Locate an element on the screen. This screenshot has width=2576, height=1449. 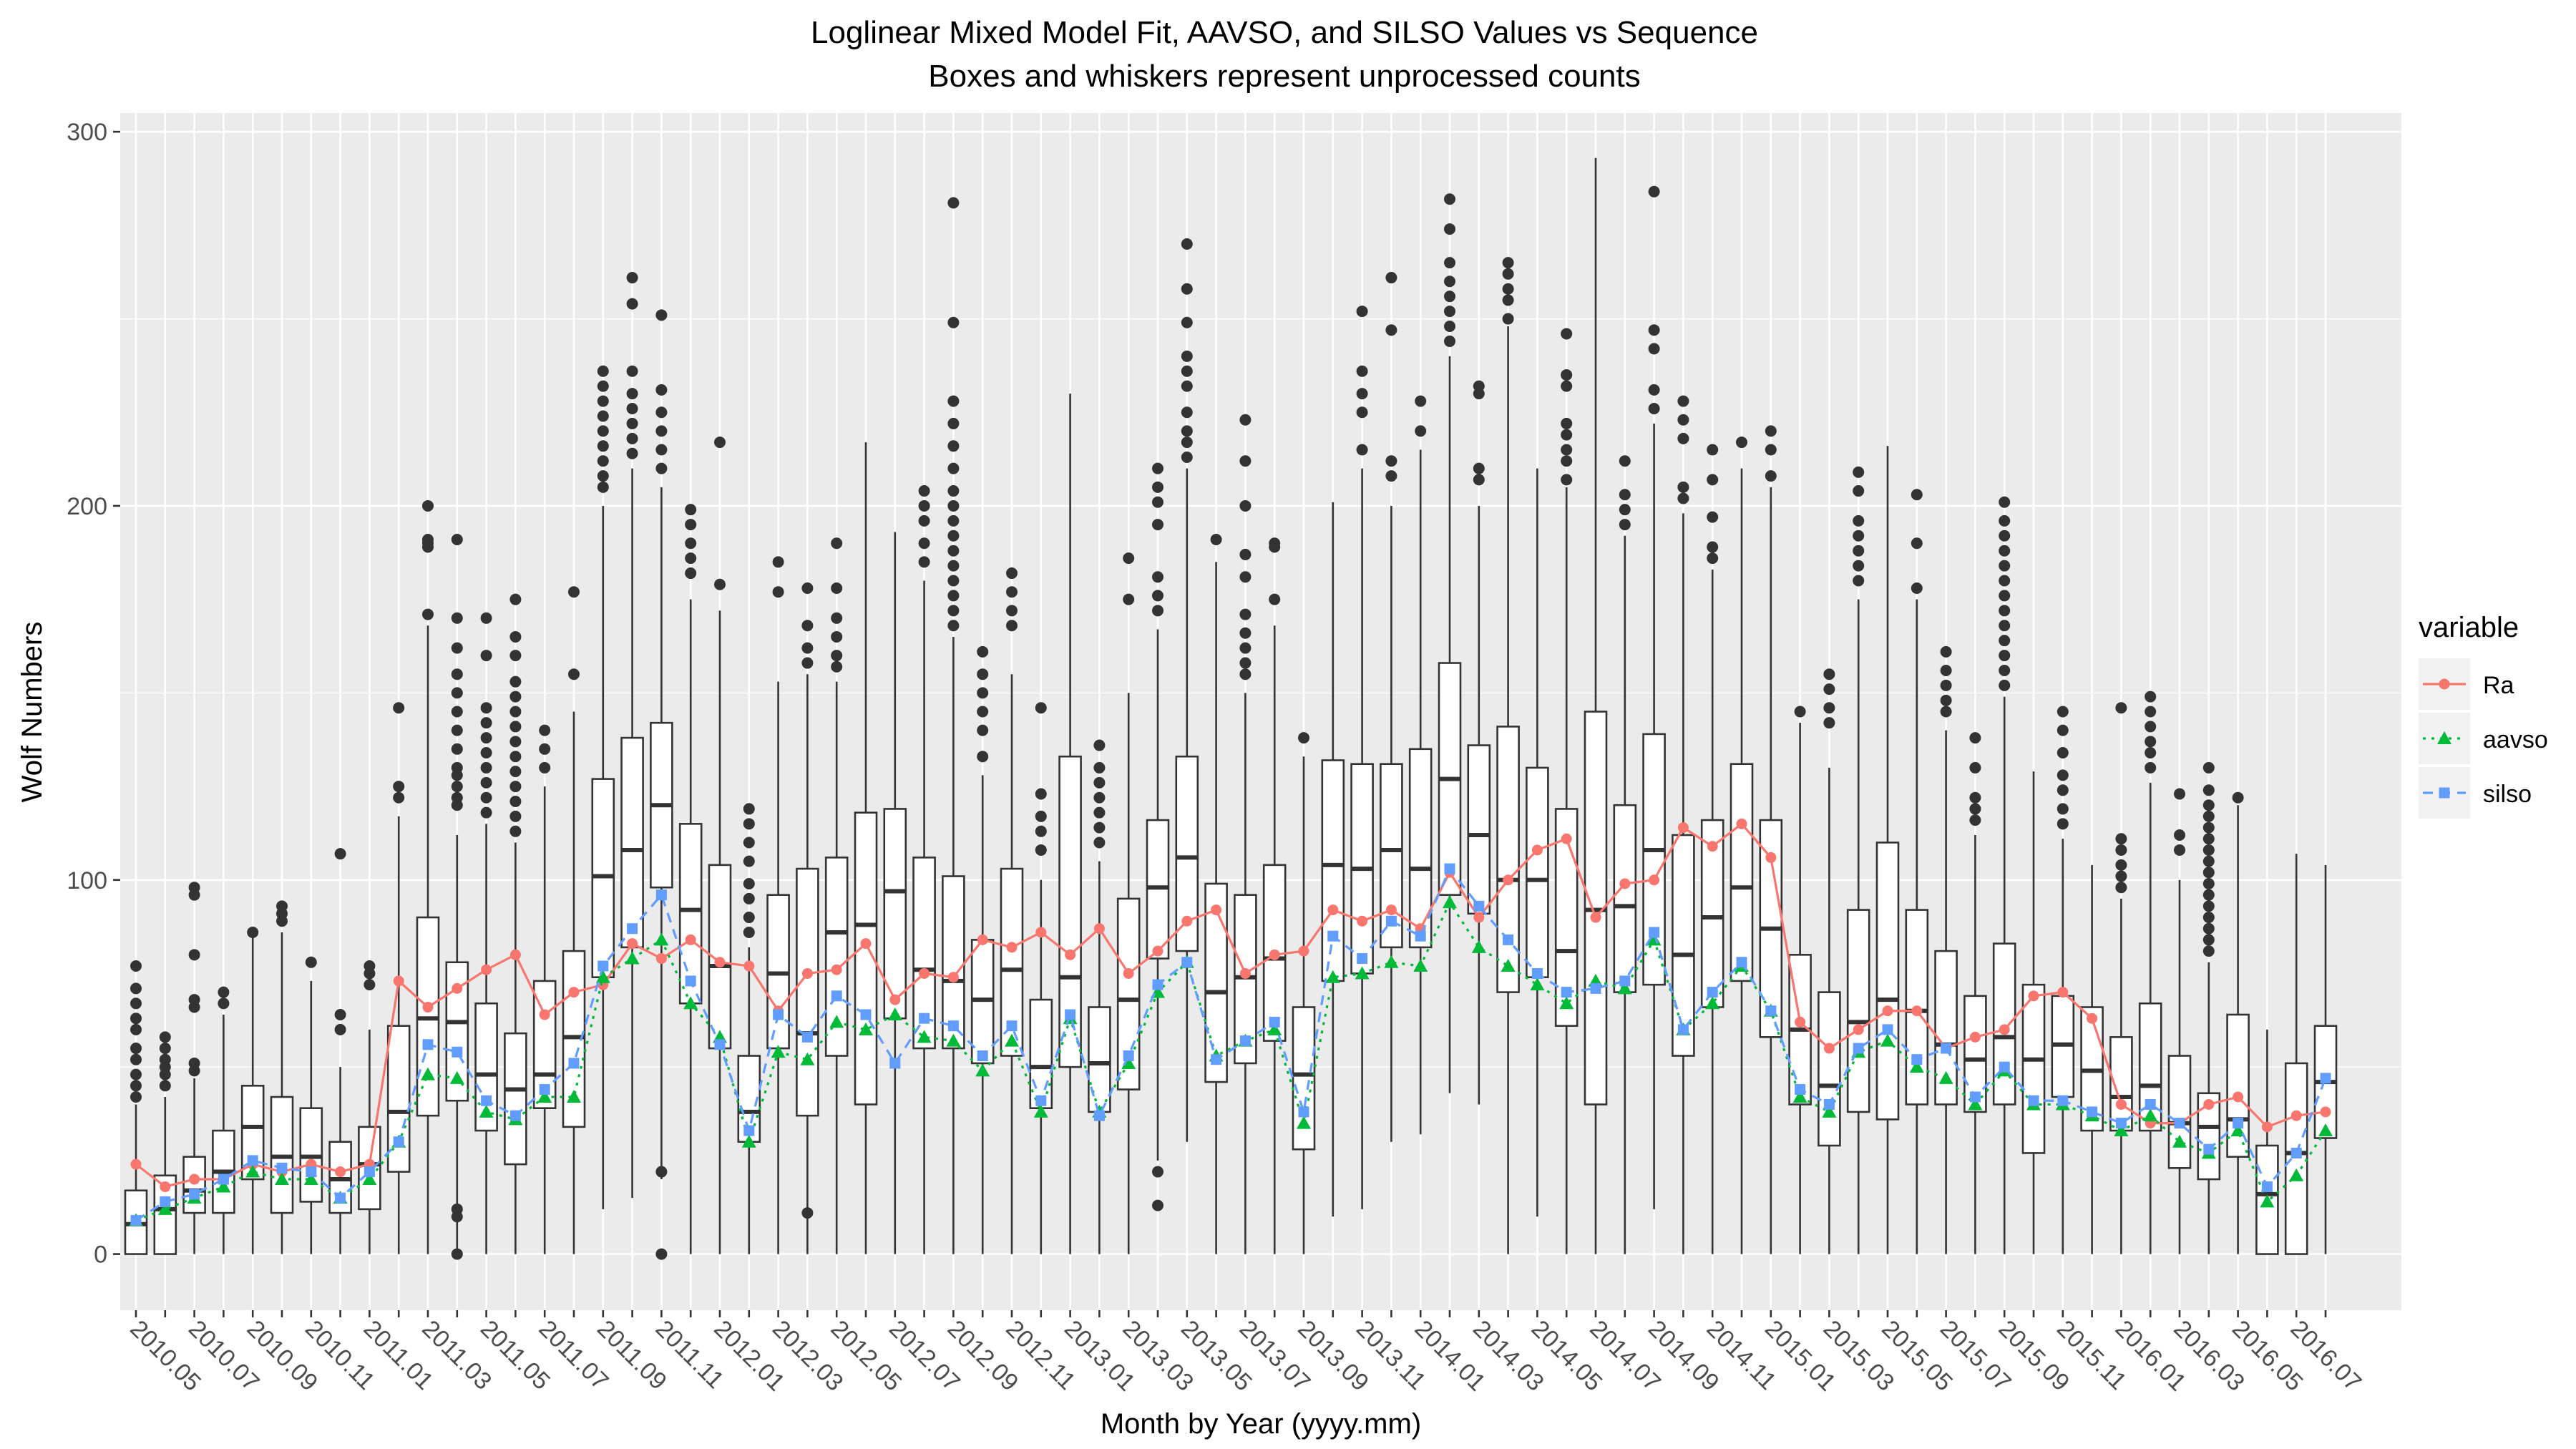
legend-label-Ra: Ra is located at coordinates (2498, 685).